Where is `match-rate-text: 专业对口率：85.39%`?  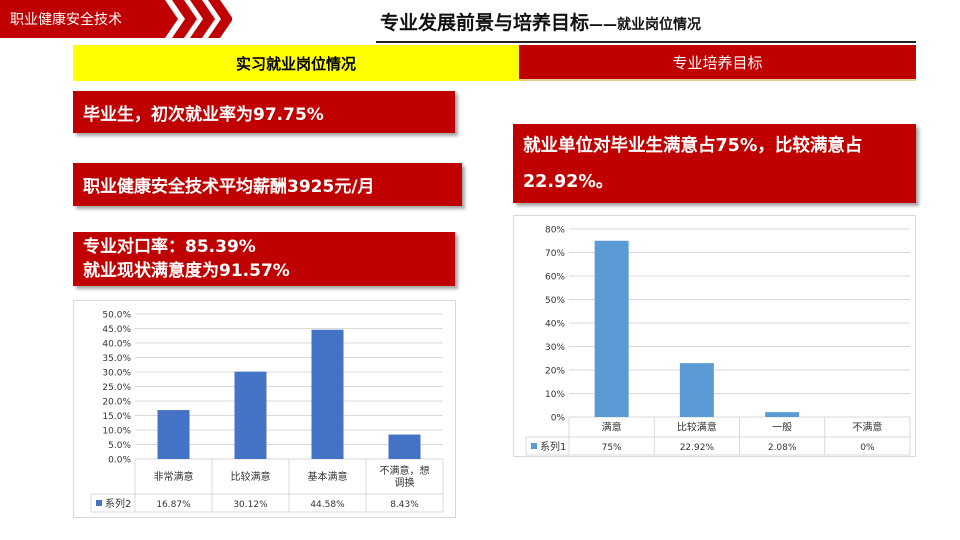
match-rate-text: 专业对口率：85.39% is located at coordinates (169, 247).